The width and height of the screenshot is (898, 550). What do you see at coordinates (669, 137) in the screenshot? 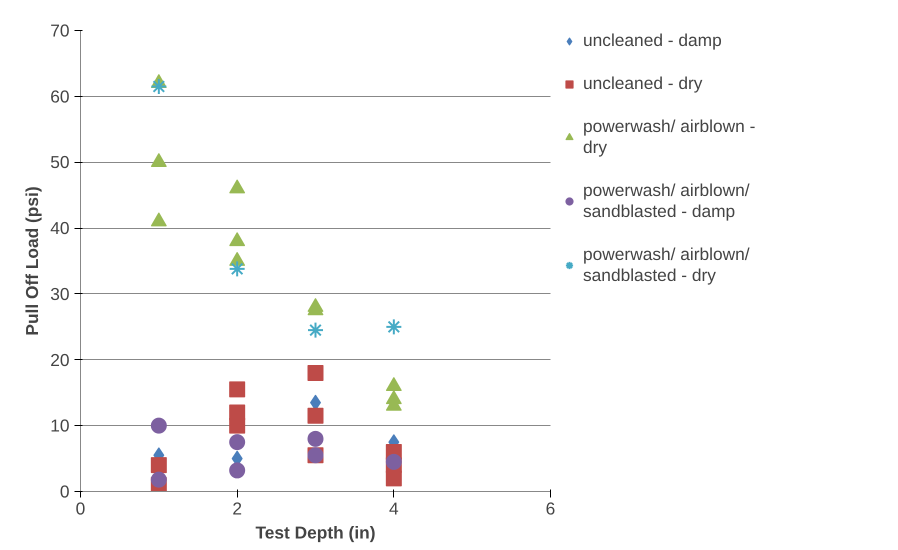
I see `legend-label: powerwash/ airblown - dry` at bounding box center [669, 137].